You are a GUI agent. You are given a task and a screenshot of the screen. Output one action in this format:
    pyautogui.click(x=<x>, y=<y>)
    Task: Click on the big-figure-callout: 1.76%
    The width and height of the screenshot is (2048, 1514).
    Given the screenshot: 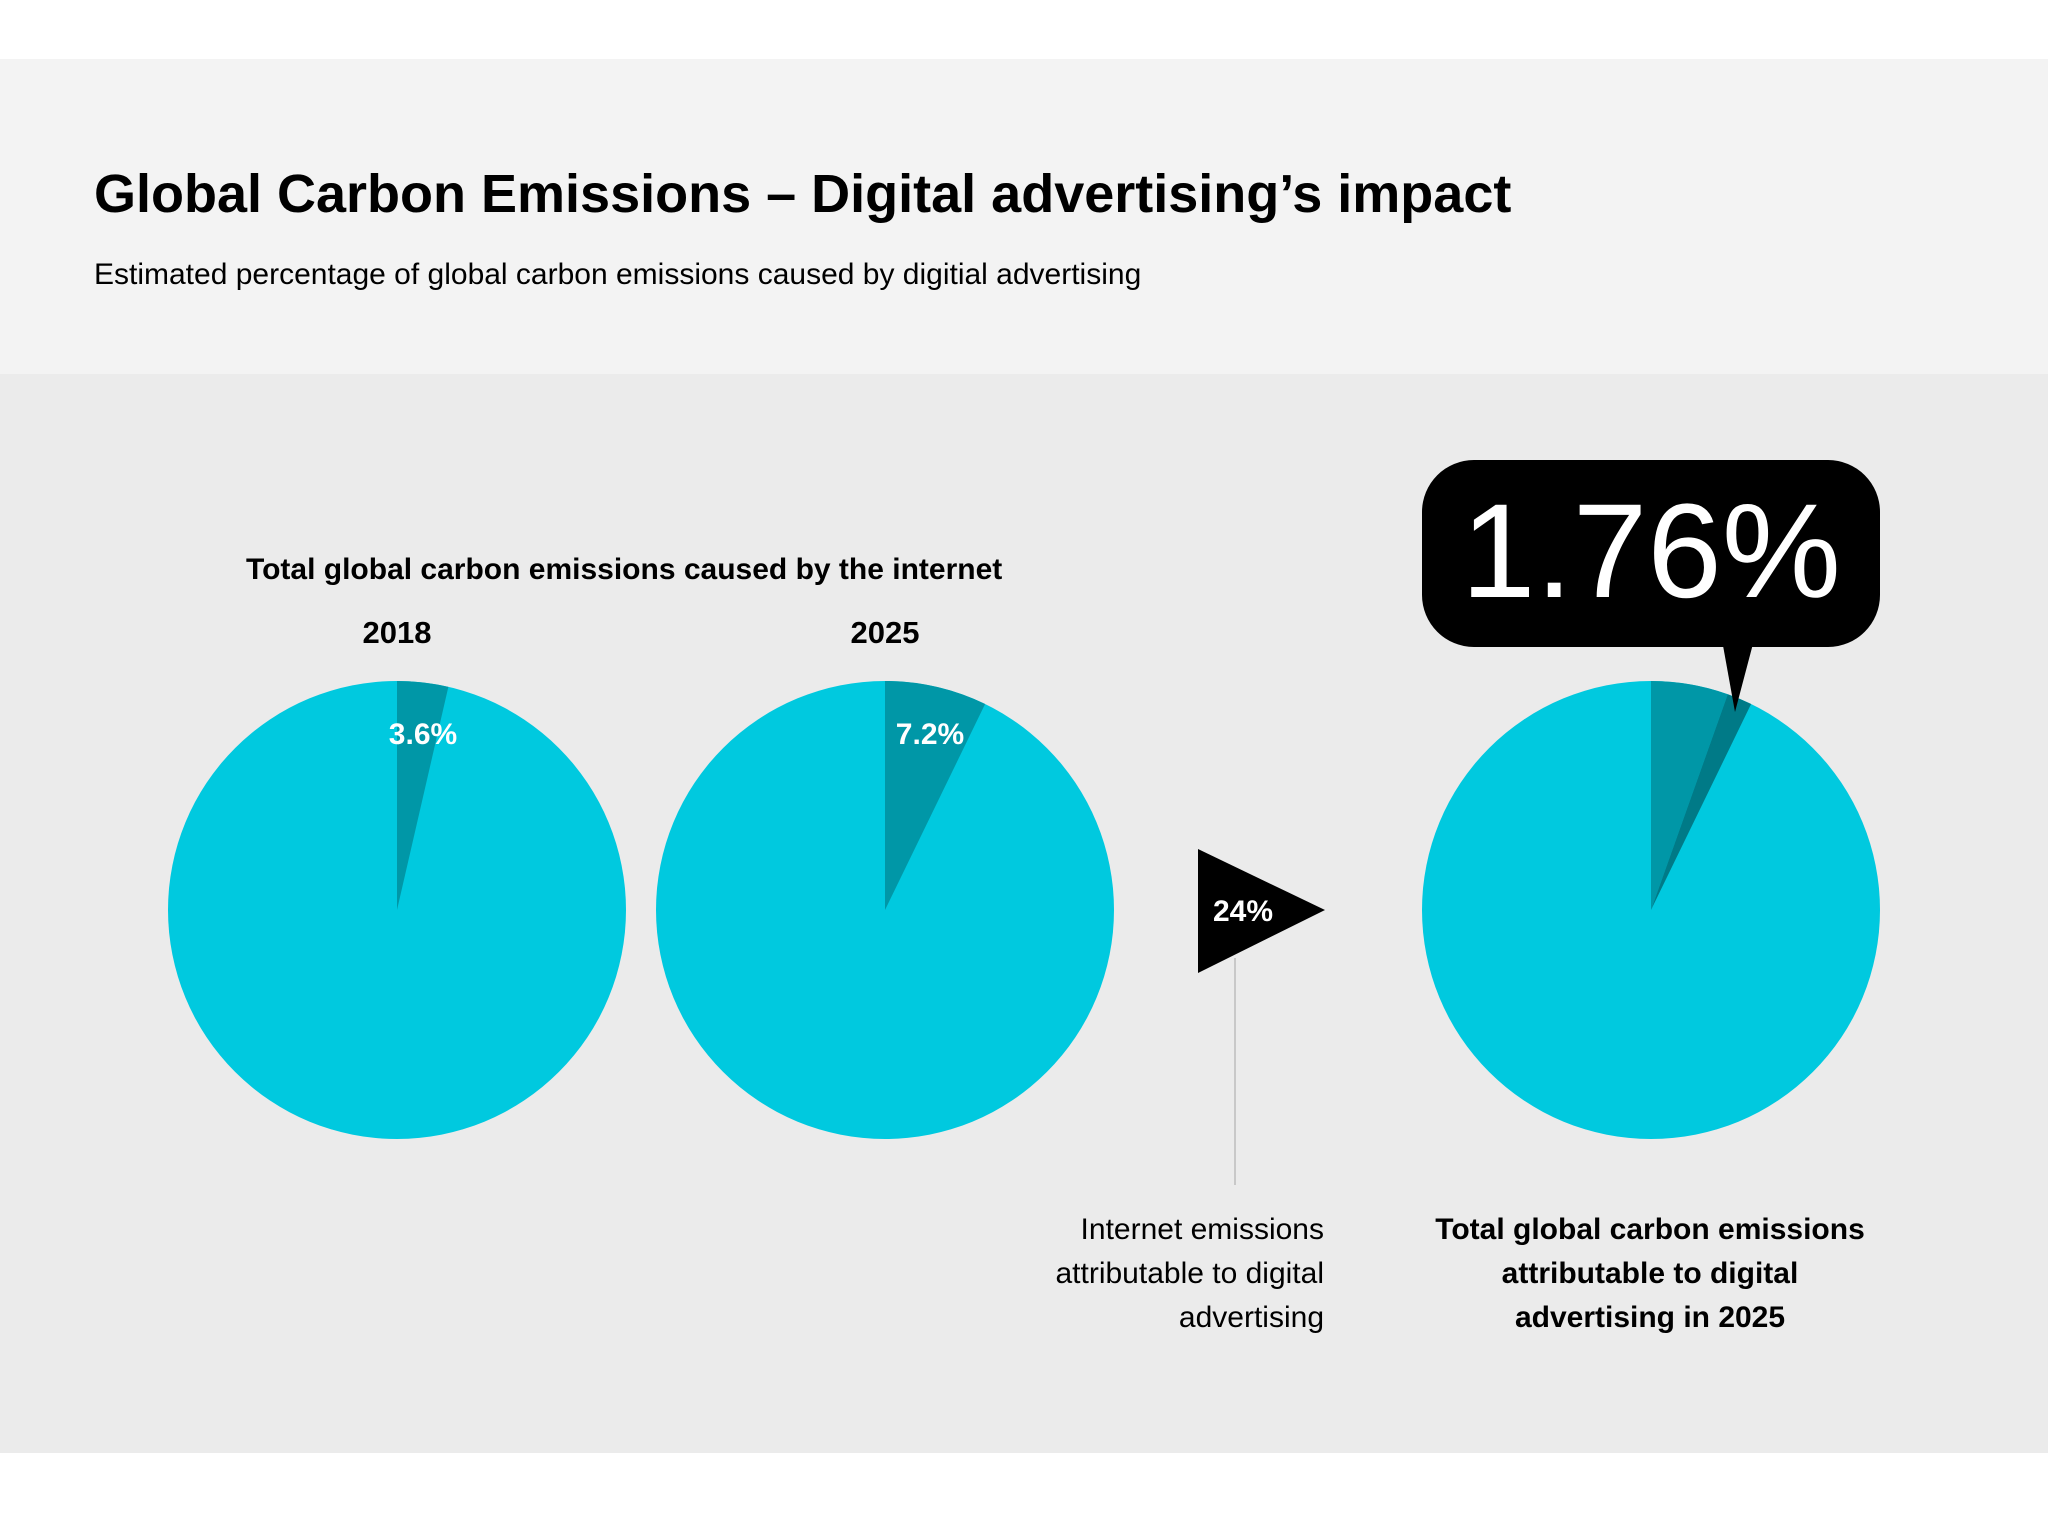 What is the action you would take?
    pyautogui.click(x=1651, y=586)
    